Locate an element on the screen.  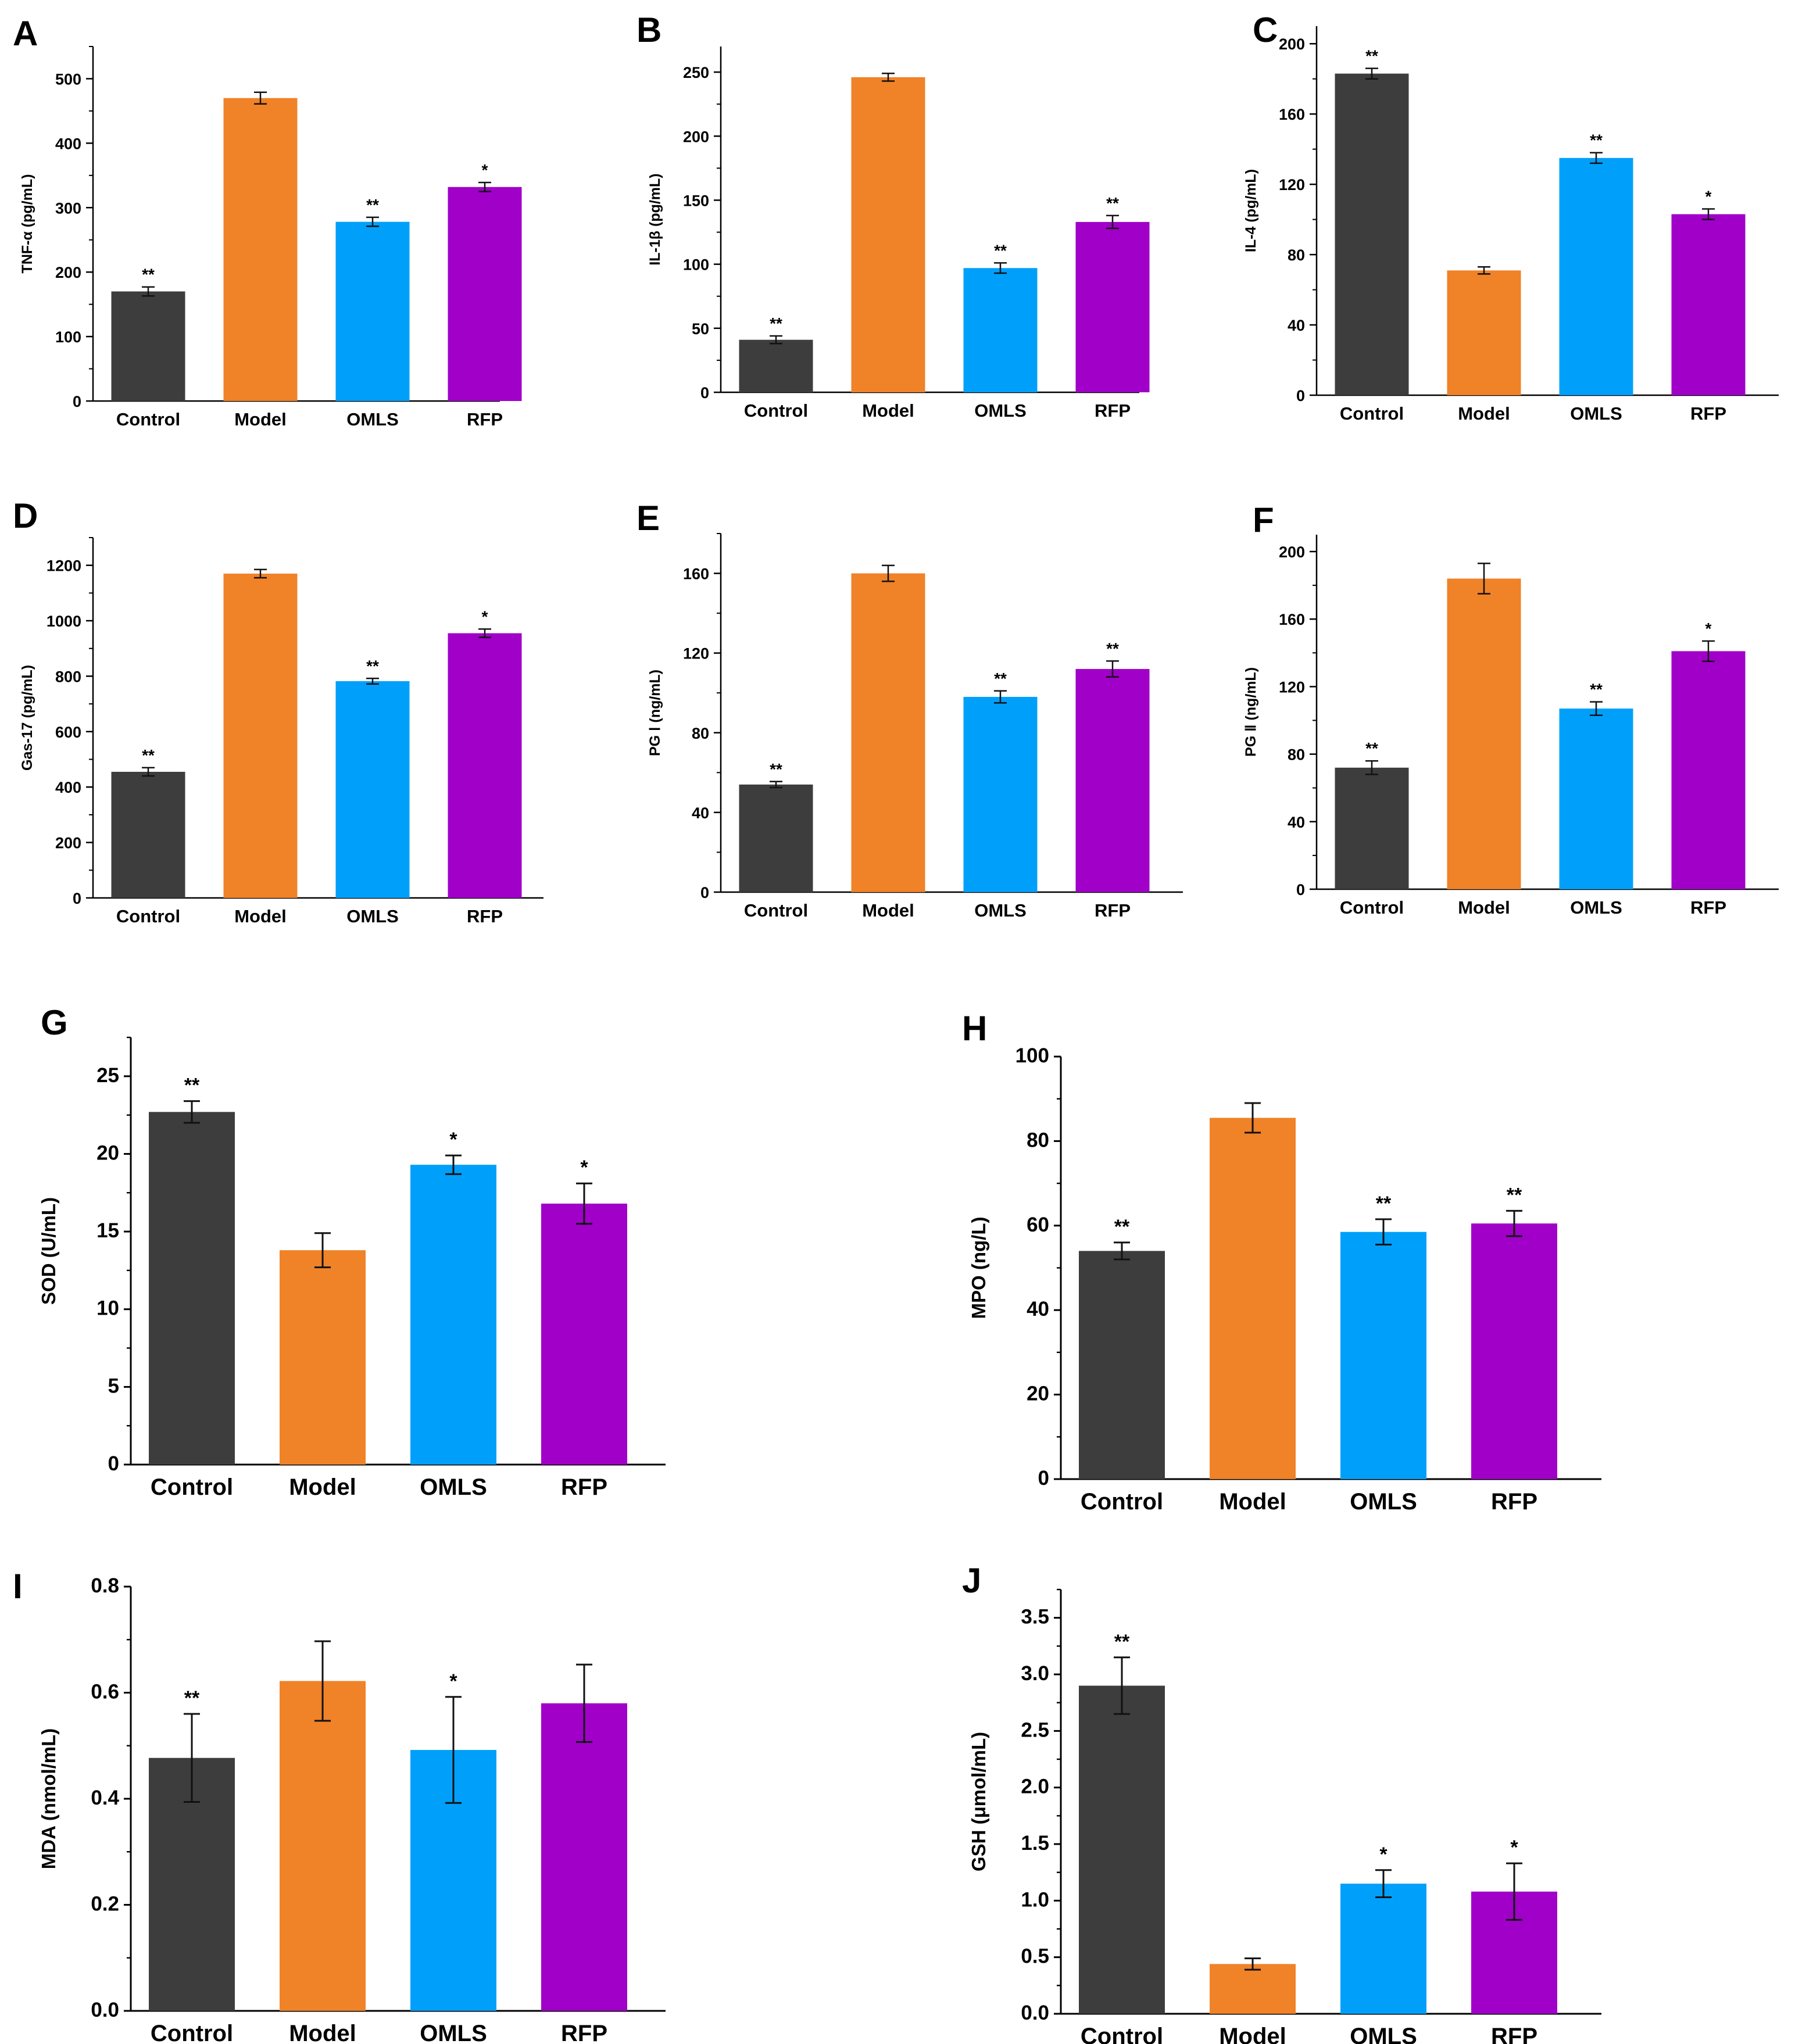
y-tick-label: 150 is located at coordinates (696, 200).